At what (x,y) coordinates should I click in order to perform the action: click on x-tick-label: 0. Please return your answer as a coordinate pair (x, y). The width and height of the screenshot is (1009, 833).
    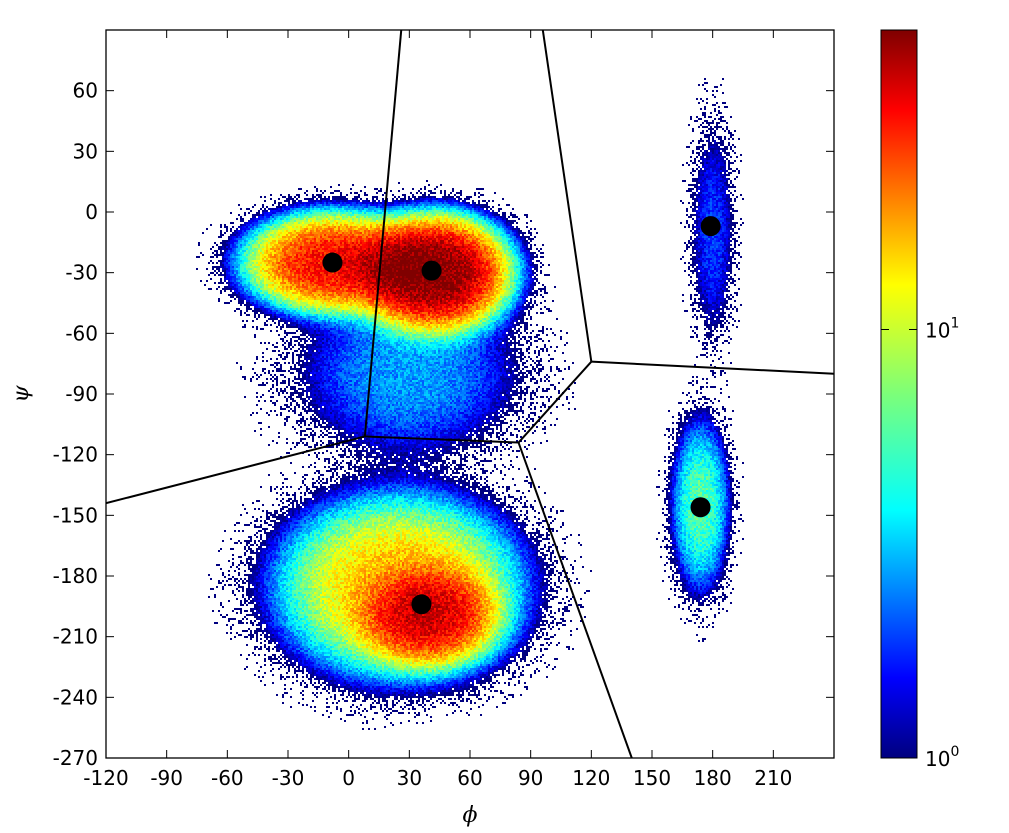
    Looking at the image, I should click on (348, 778).